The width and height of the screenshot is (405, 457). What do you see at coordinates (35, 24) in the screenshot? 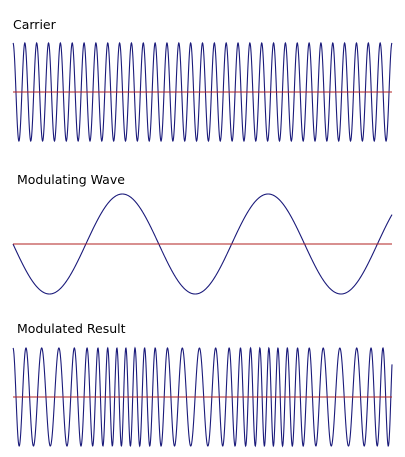
I see `carrier-title: Carrier` at bounding box center [35, 24].